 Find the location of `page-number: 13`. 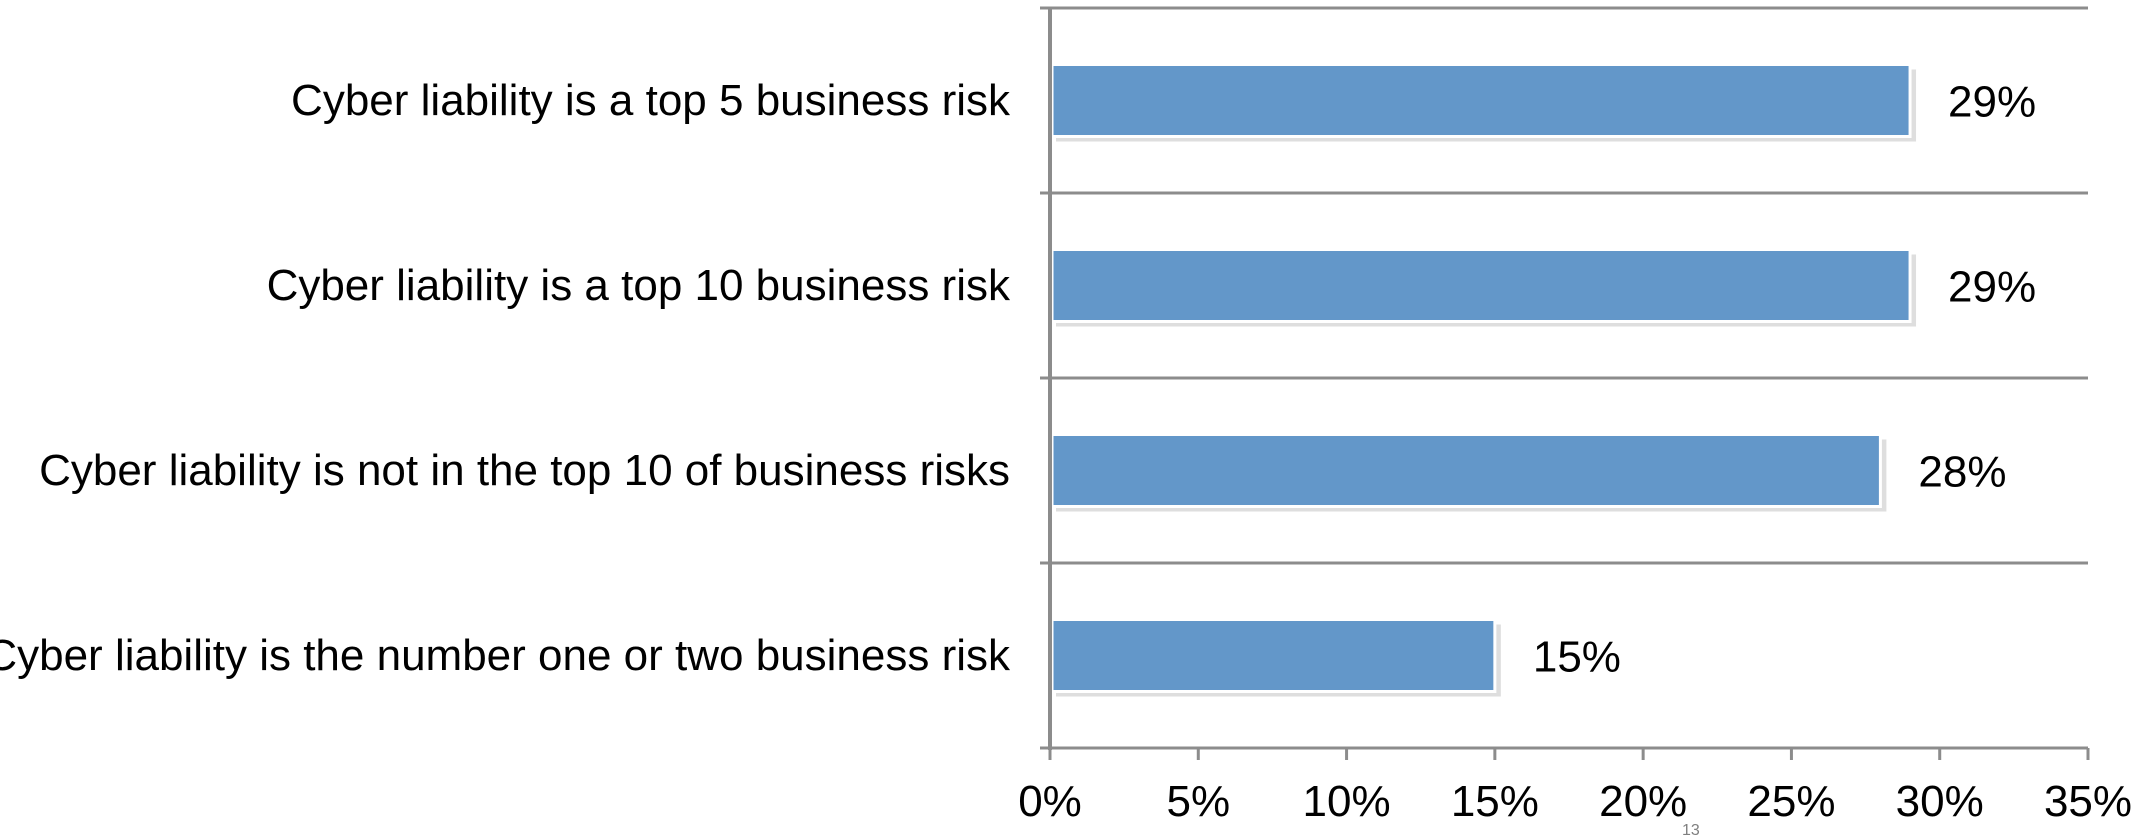

page-number: 13 is located at coordinates (1691, 830).